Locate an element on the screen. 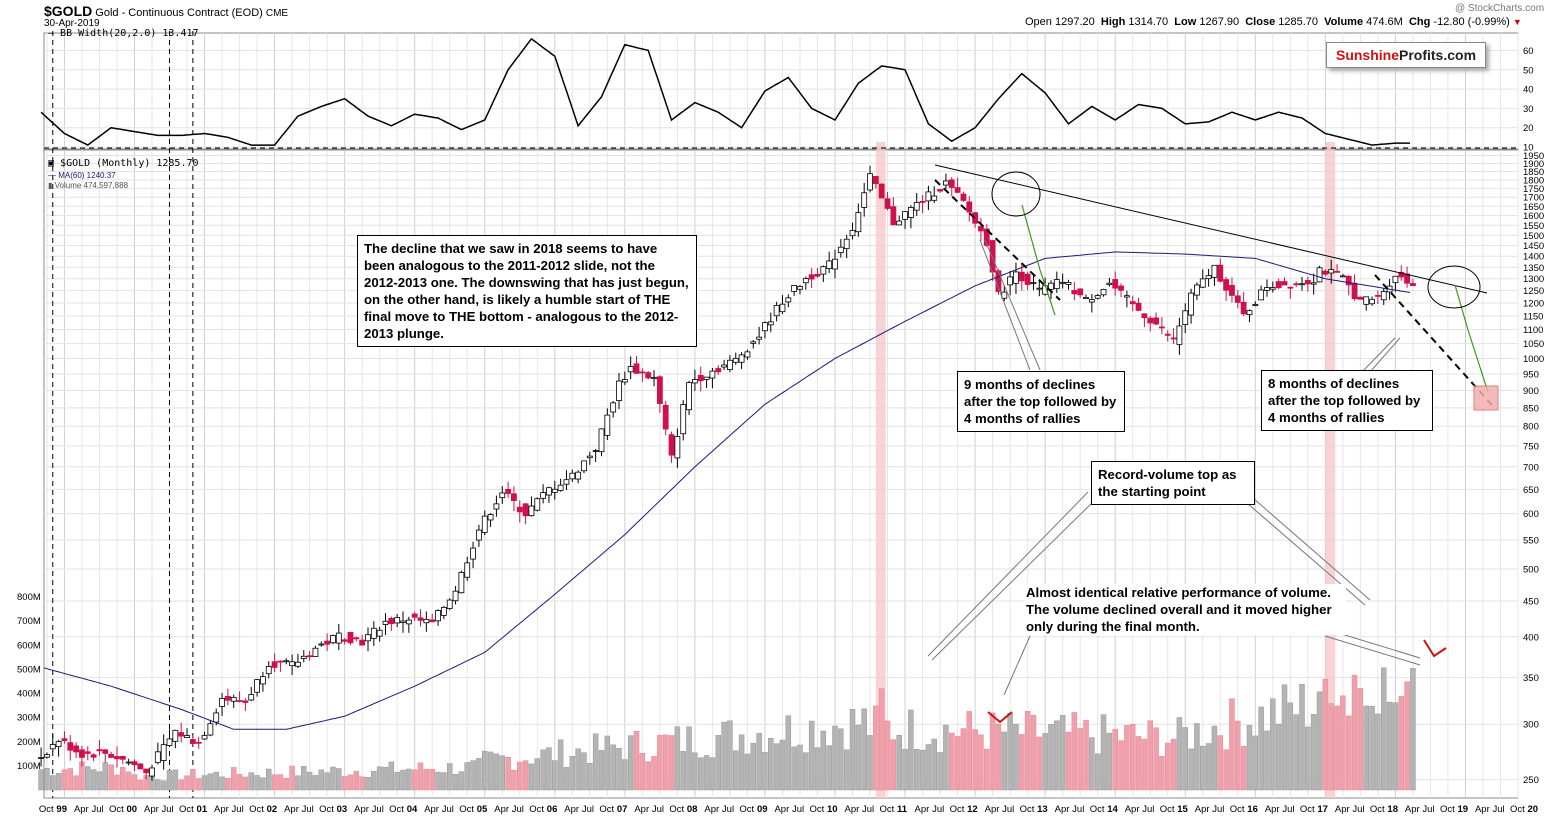  x-tick-label: 19 is located at coordinates (1462, 809).